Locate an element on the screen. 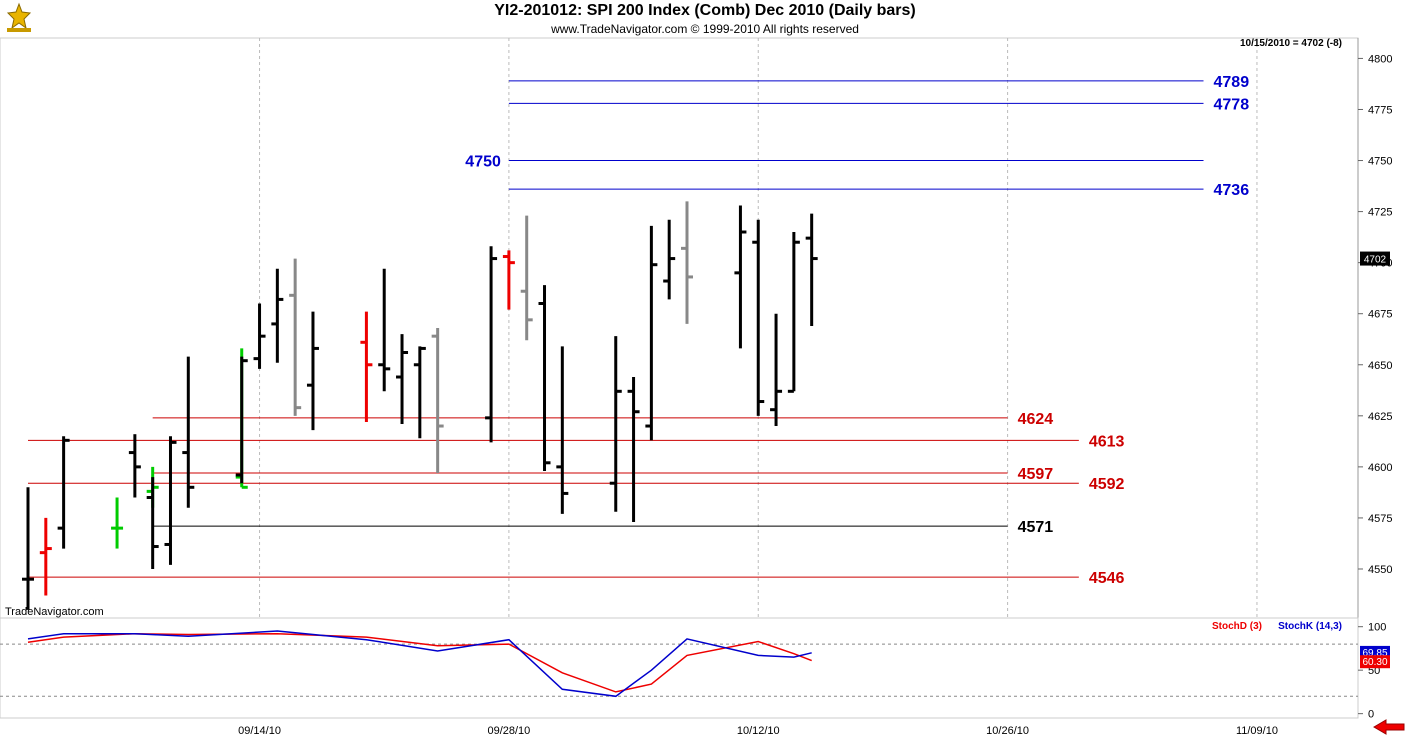 This screenshot has height=738, width=1410. y-tick-label: 4725 is located at coordinates (1380, 213).